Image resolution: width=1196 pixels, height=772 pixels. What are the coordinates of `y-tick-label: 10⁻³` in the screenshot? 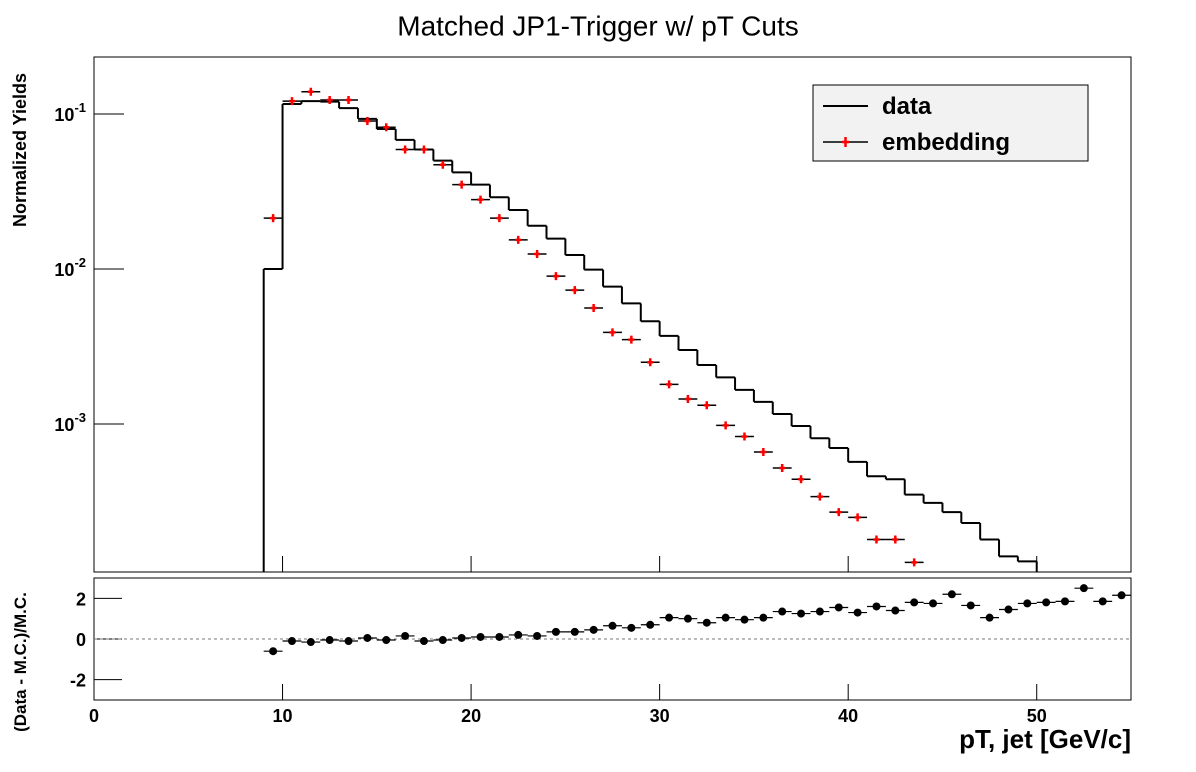 It's located at (70, 422).